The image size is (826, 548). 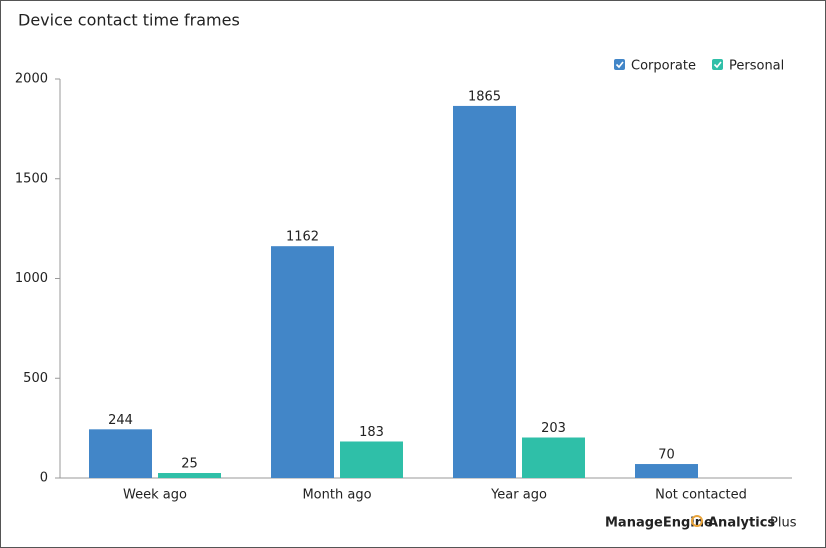 I want to click on legend-label: Corporate, so click(x=663, y=66).